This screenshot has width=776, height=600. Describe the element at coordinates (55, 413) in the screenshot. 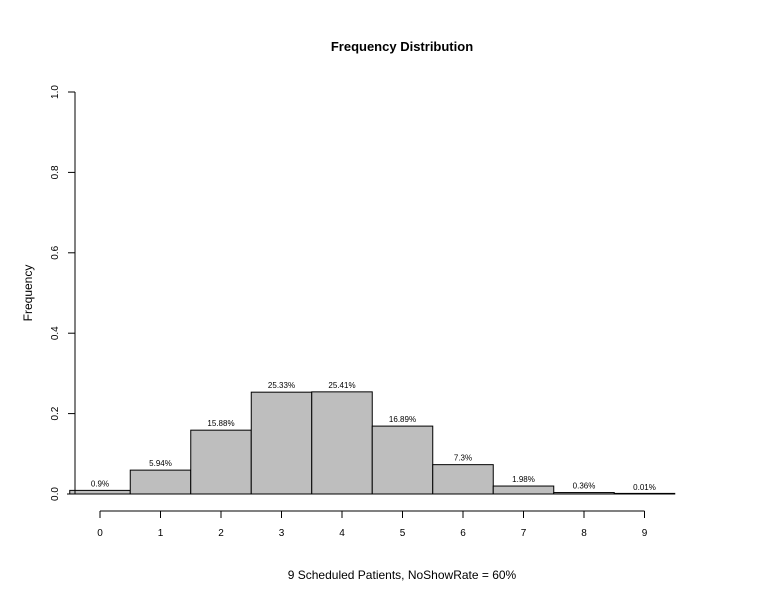

I see `y-tick-label: 0.2` at that location.